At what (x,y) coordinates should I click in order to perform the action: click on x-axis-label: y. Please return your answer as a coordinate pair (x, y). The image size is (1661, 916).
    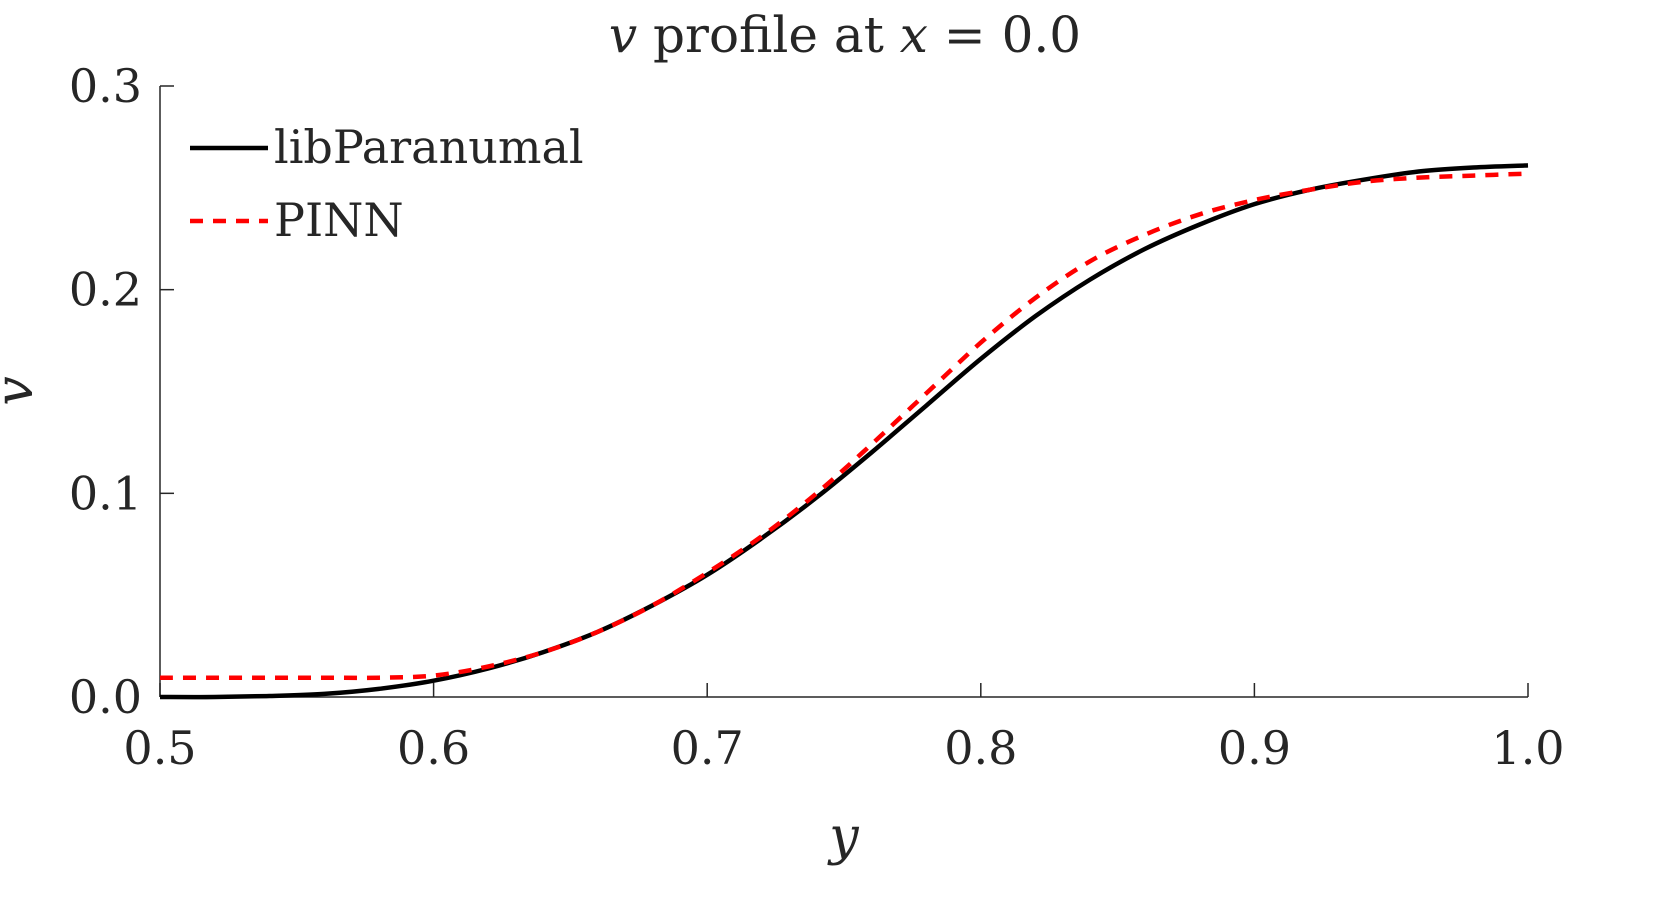
    Looking at the image, I should click on (843, 837).